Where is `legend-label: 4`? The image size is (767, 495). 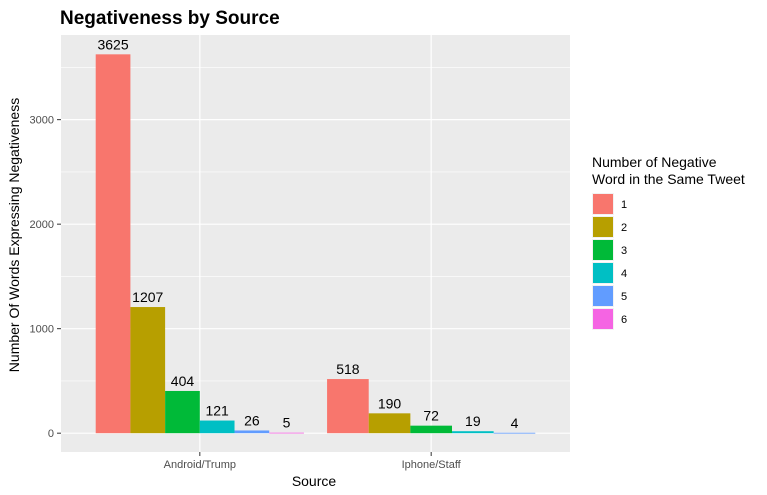
legend-label: 4 is located at coordinates (624, 274).